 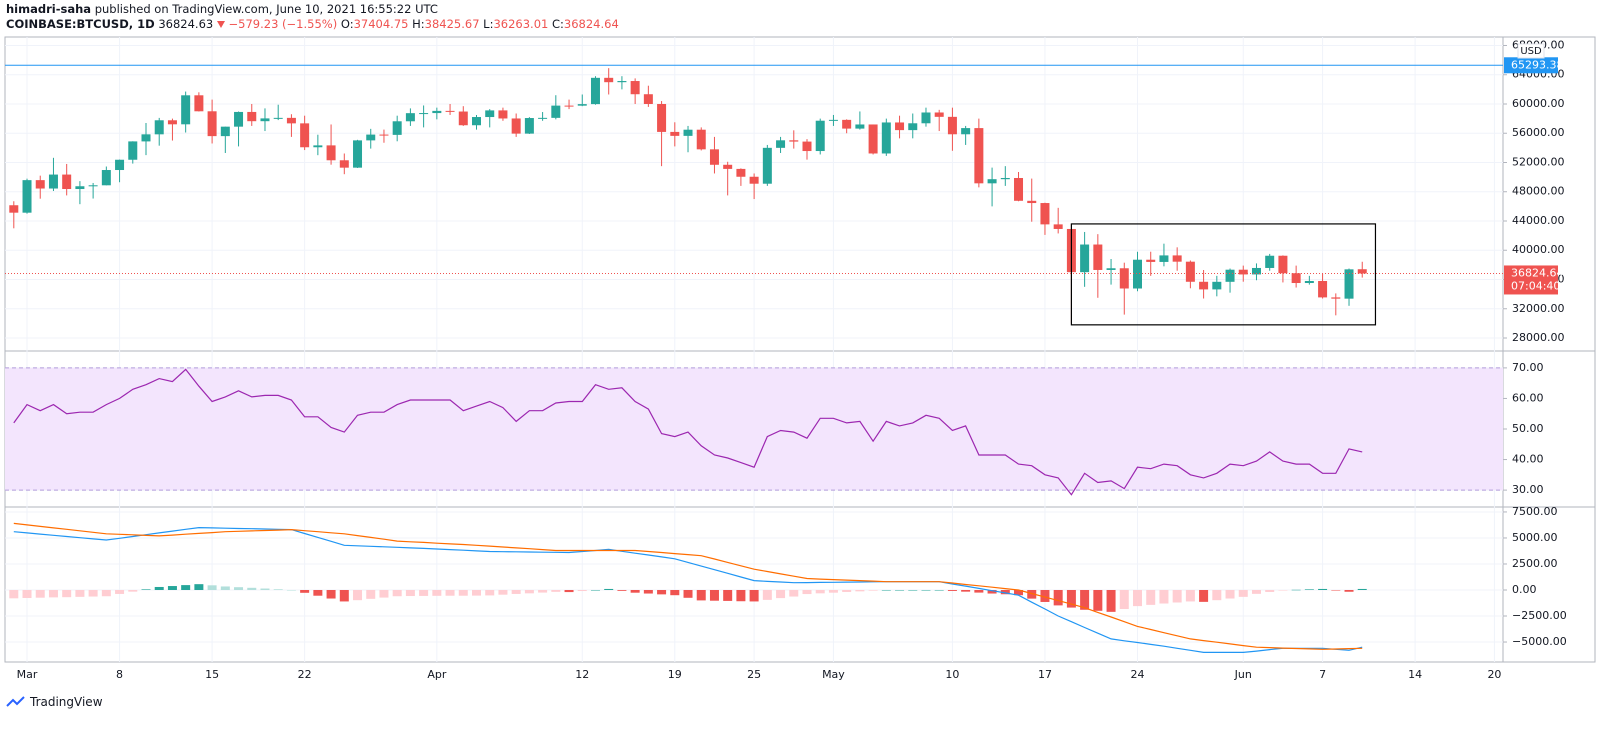 What do you see at coordinates (27, 674) in the screenshot?
I see `x-tick-label: Mar` at bounding box center [27, 674].